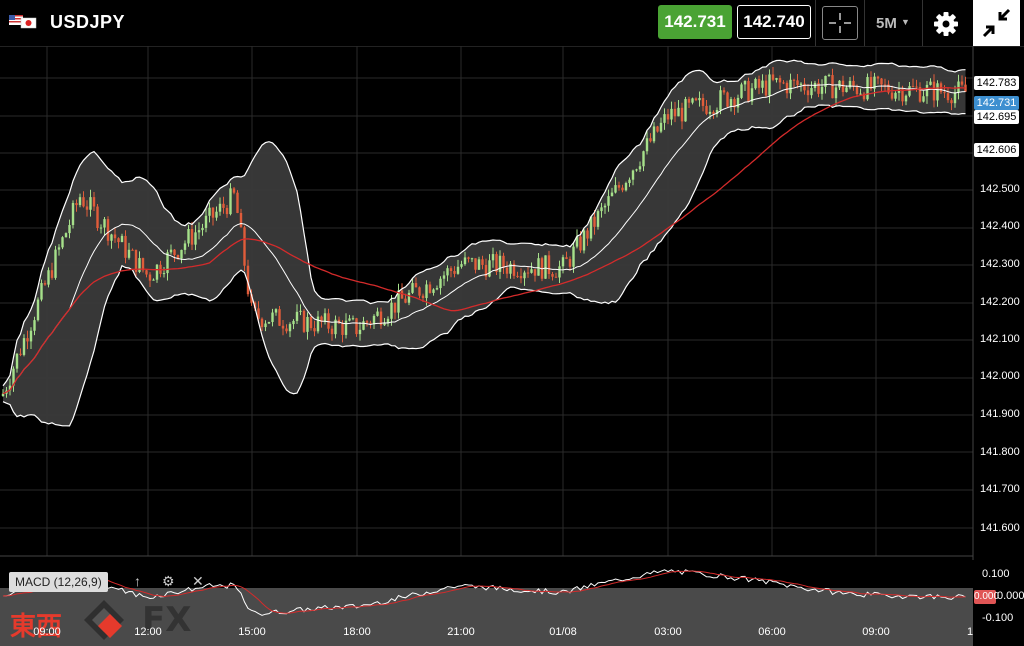  I want to click on macd-tick: -0.100, so click(998, 618).